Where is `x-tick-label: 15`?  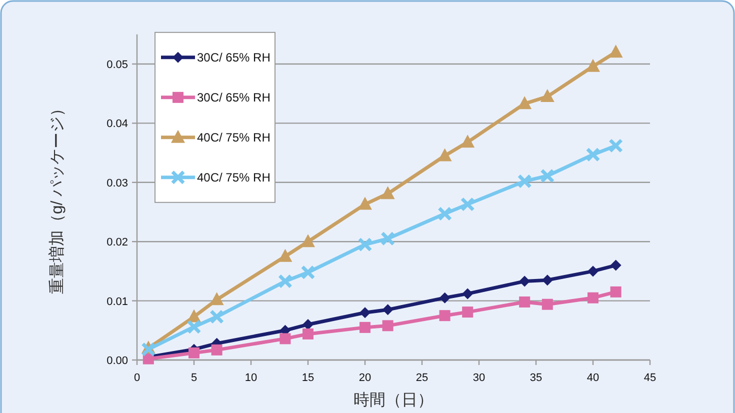 x-tick-label: 15 is located at coordinates (308, 378).